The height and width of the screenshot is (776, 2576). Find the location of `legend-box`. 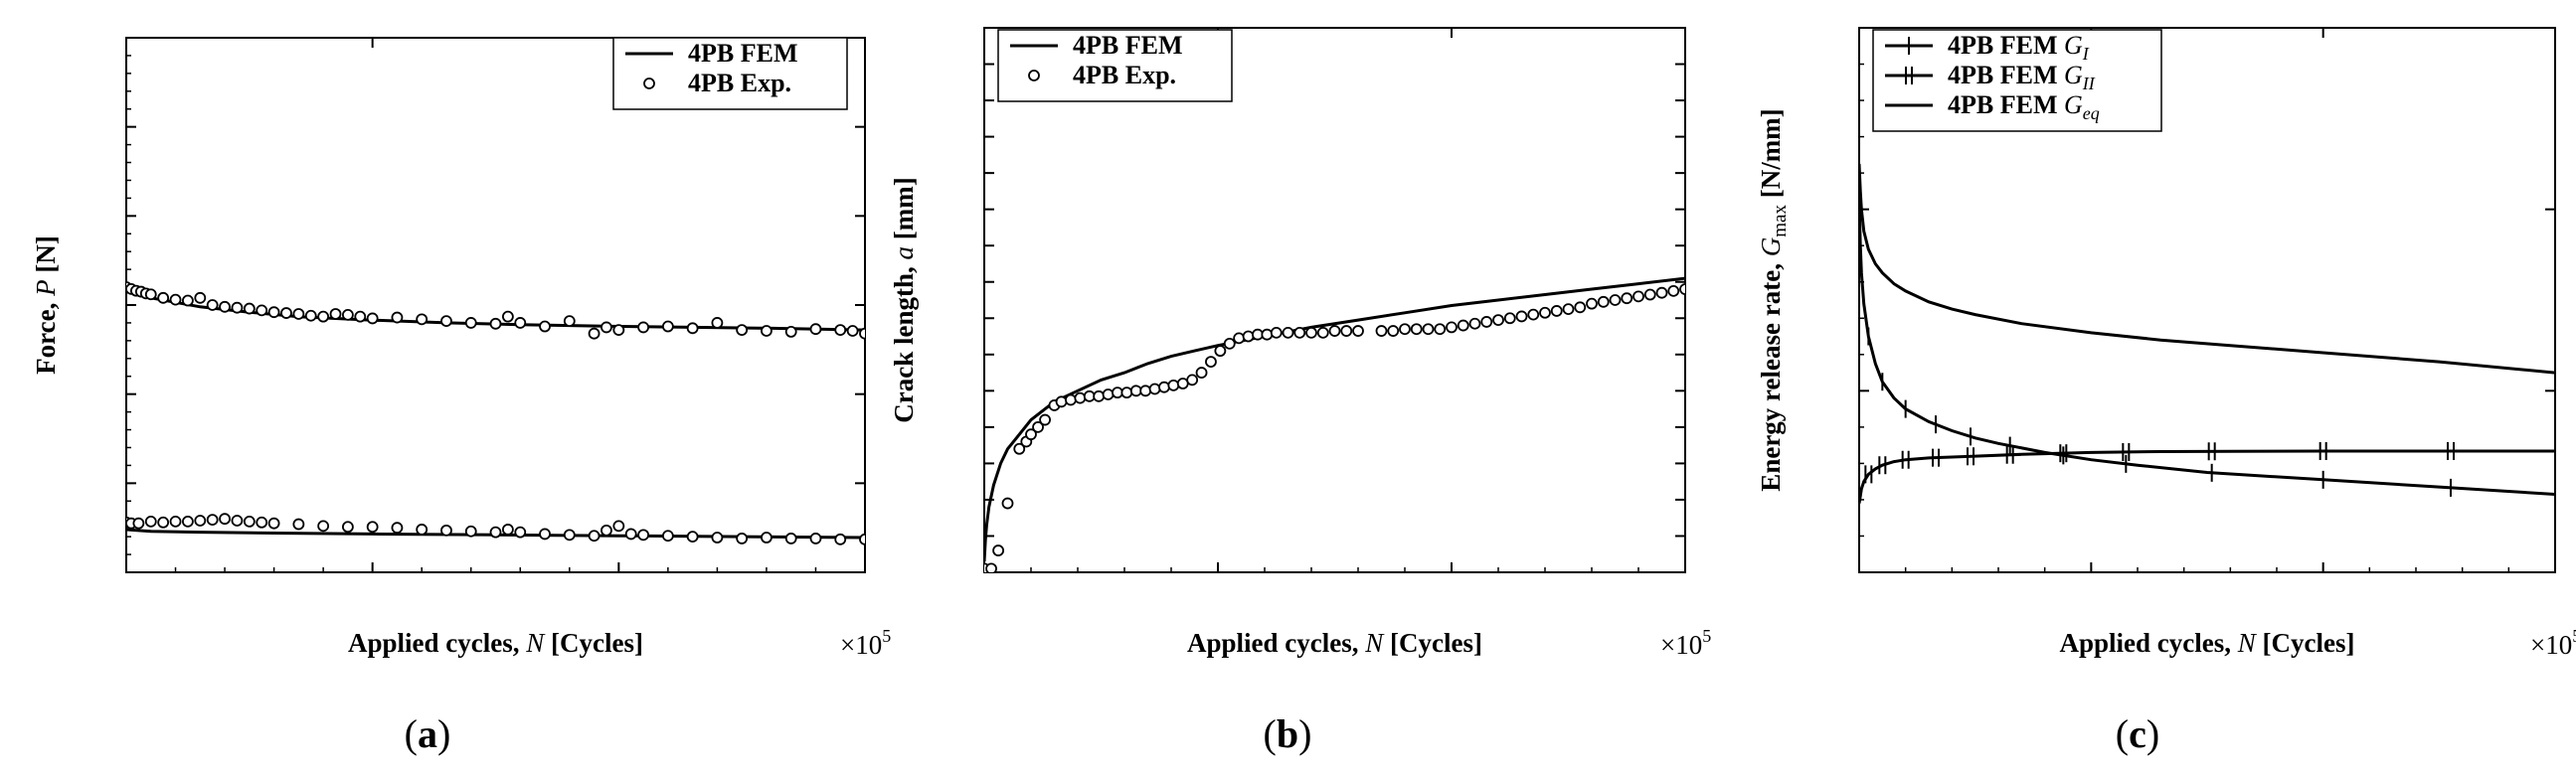

legend-box is located at coordinates (1115, 65).